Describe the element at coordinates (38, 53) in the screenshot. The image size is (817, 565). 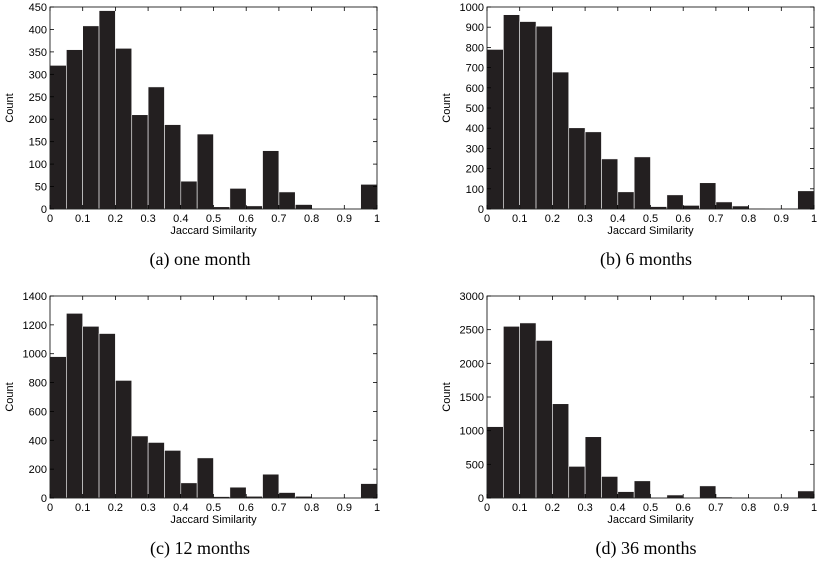
I see `y-tick-label: 350` at that location.